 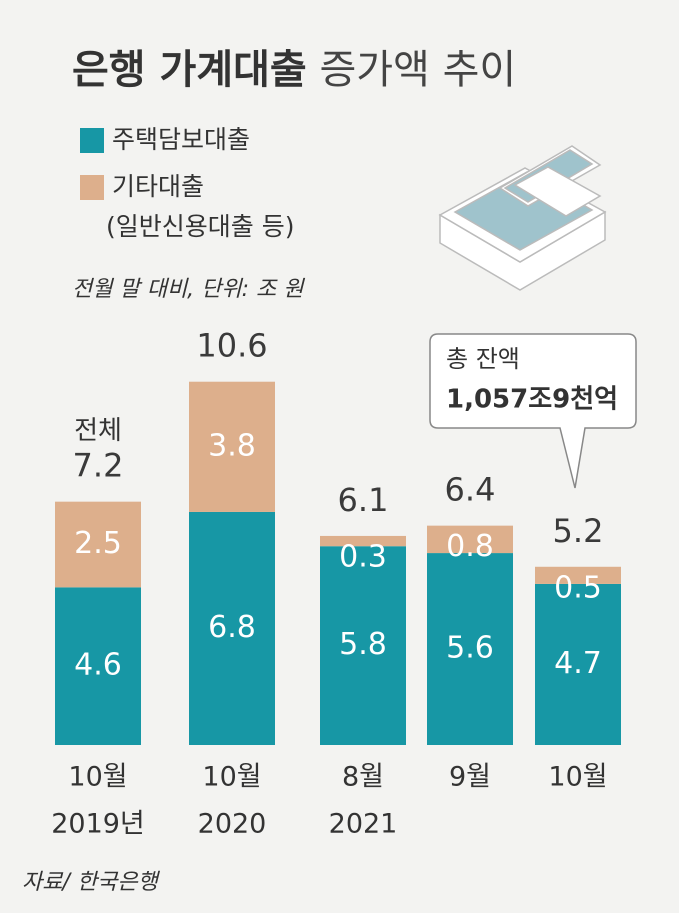 What do you see at coordinates (231, 346) in the screenshot?
I see `total-label: 10.6` at bounding box center [231, 346].